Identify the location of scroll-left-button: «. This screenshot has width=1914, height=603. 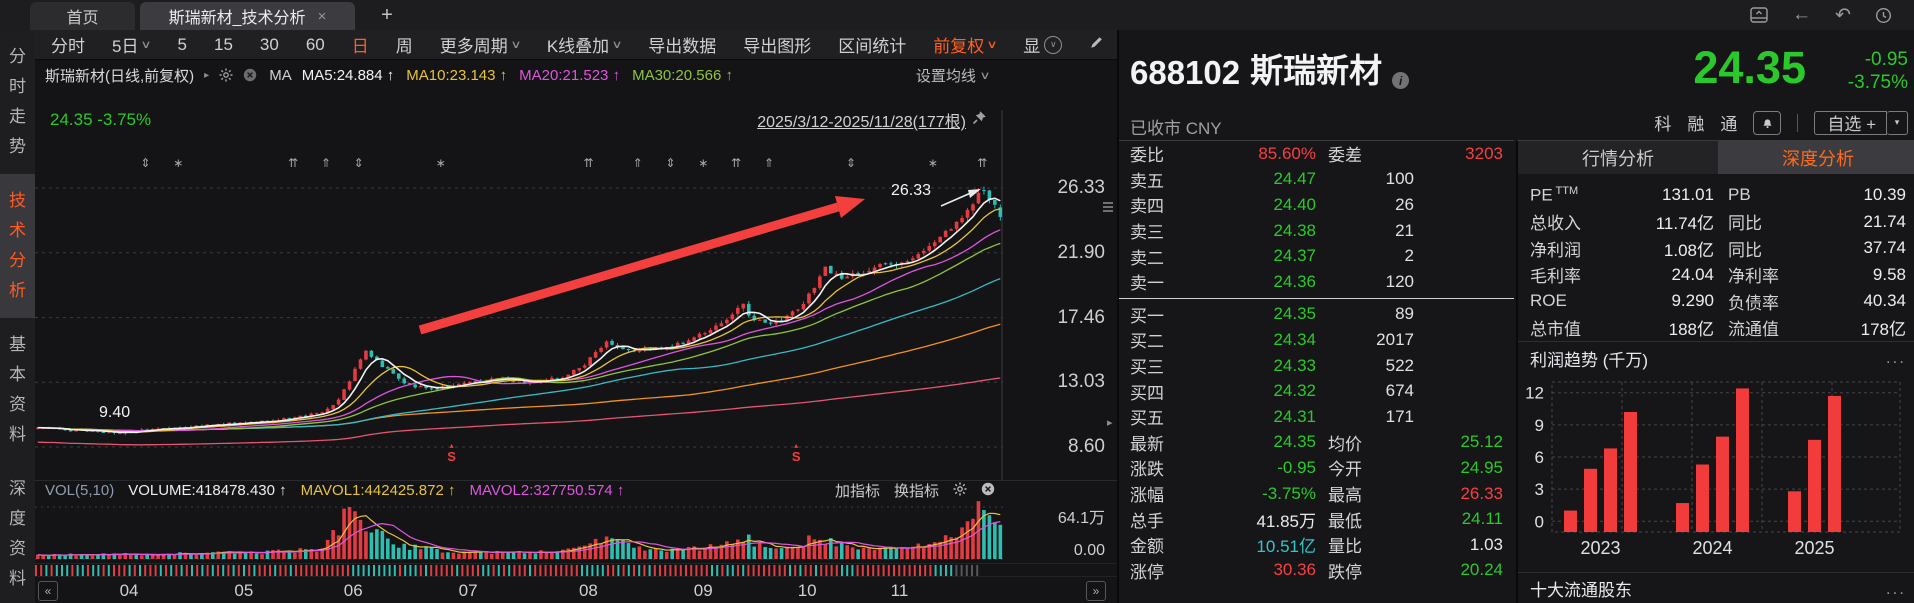
(48, 591).